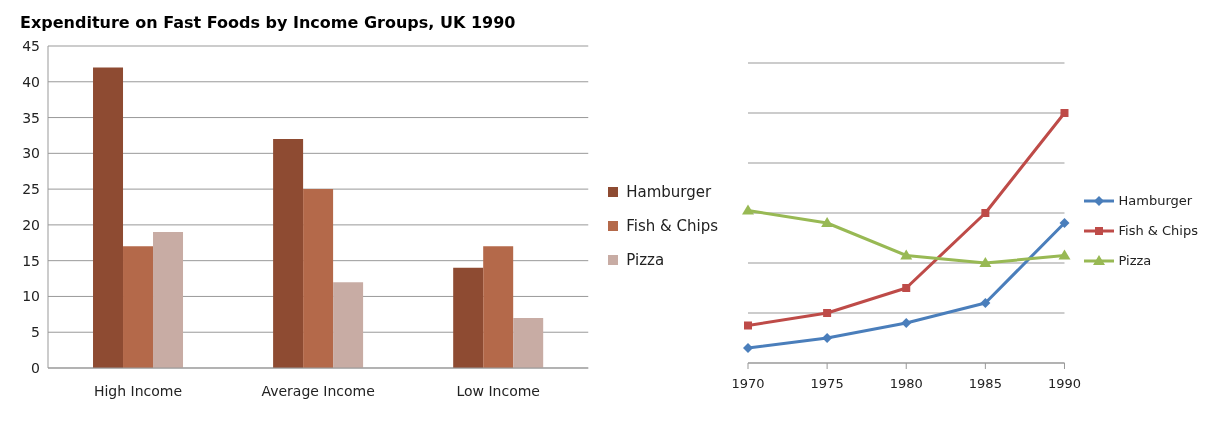  Describe the element at coordinates (31, 81) in the screenshot. I see `y-tick-label: 40` at that location.